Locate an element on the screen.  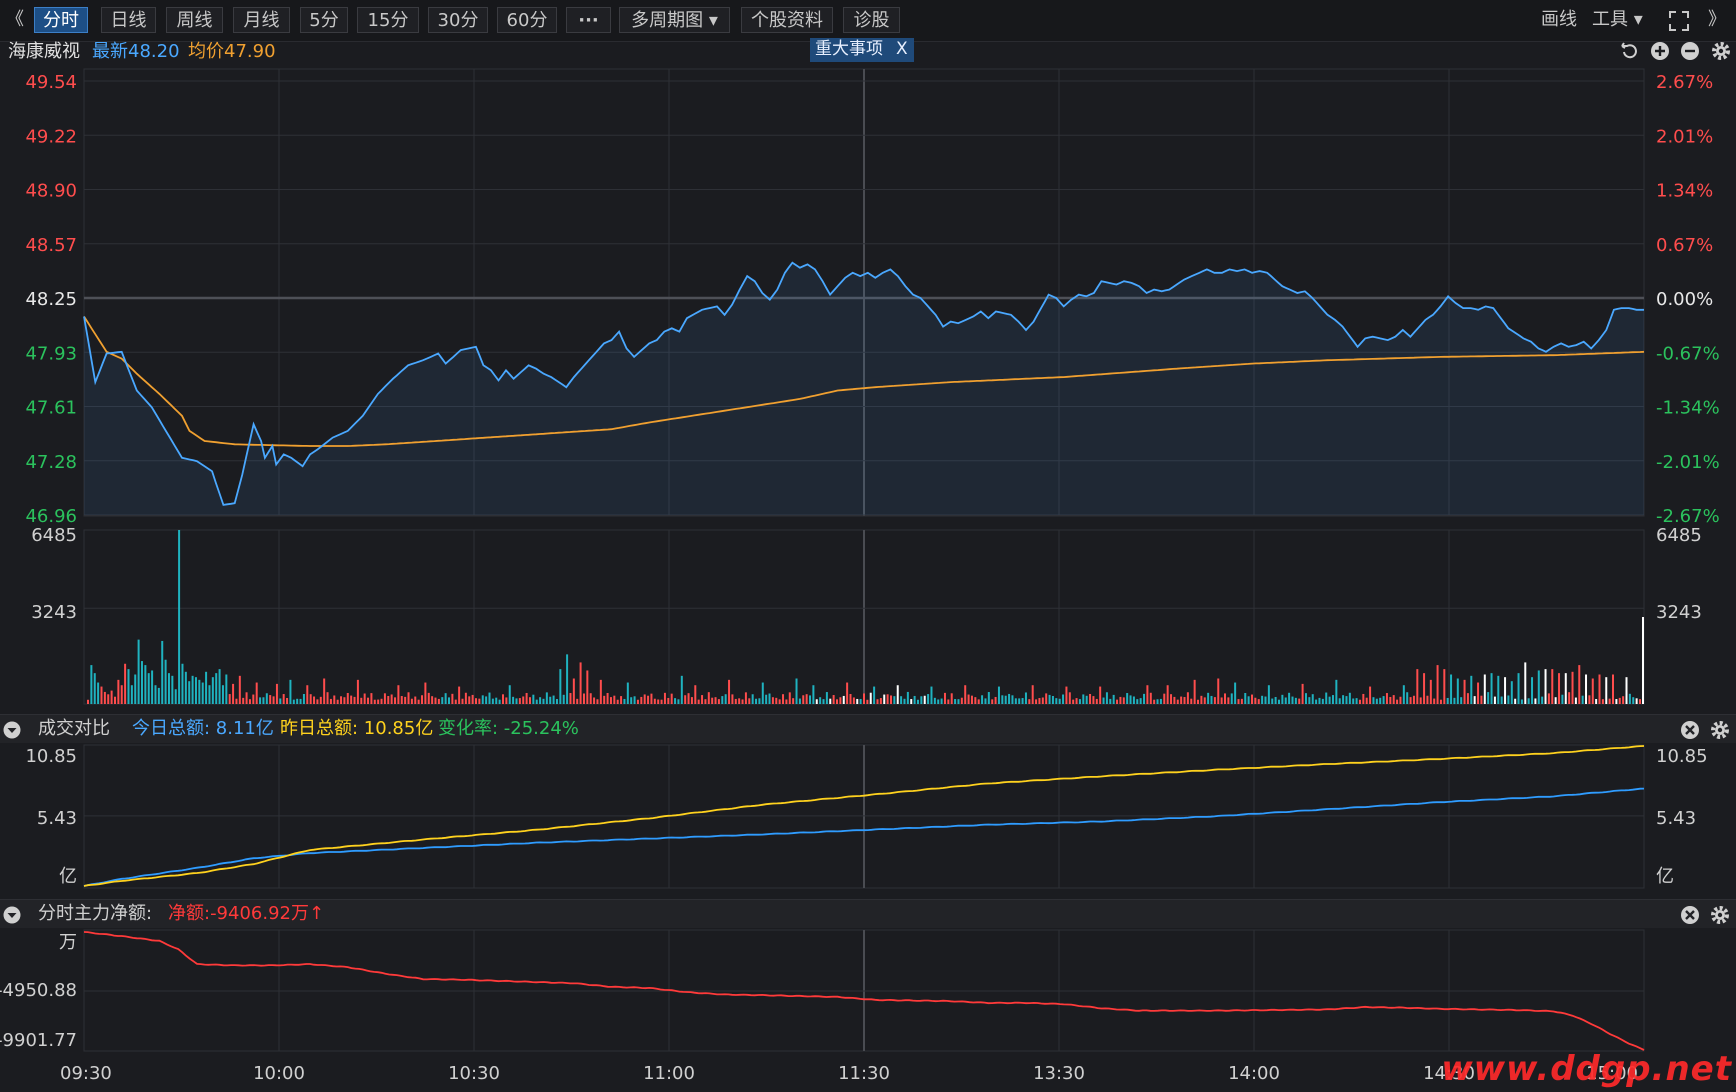
yesterday-total: 昨日总额: 10.85亿 is located at coordinates (357, 728).